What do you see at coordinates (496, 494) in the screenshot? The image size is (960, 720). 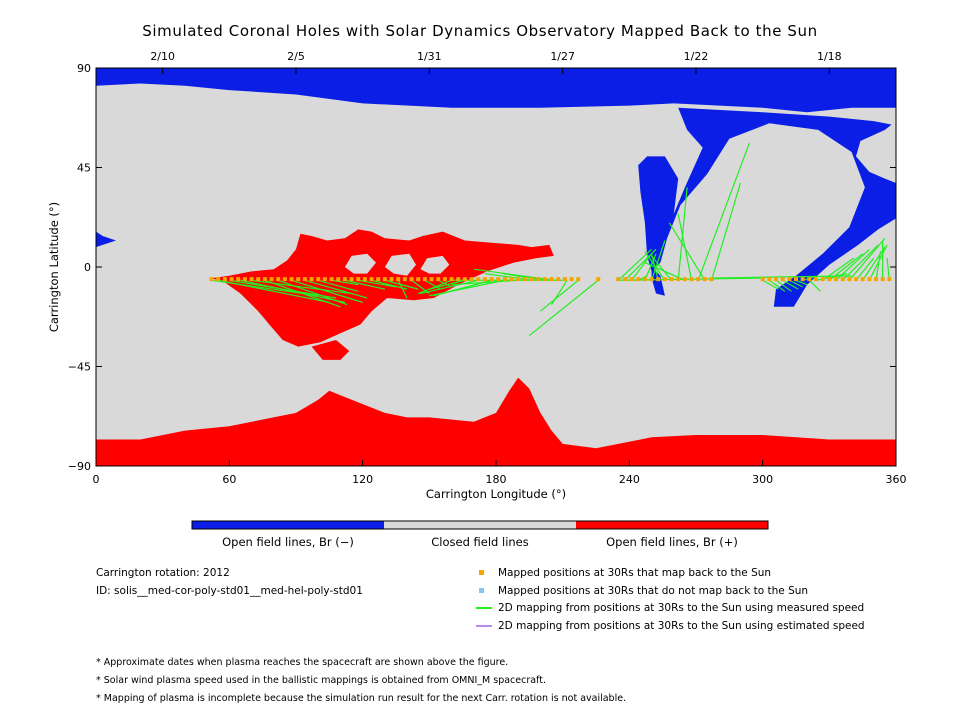 I see `x-axis-label: Carrington Longitude (°)` at bounding box center [496, 494].